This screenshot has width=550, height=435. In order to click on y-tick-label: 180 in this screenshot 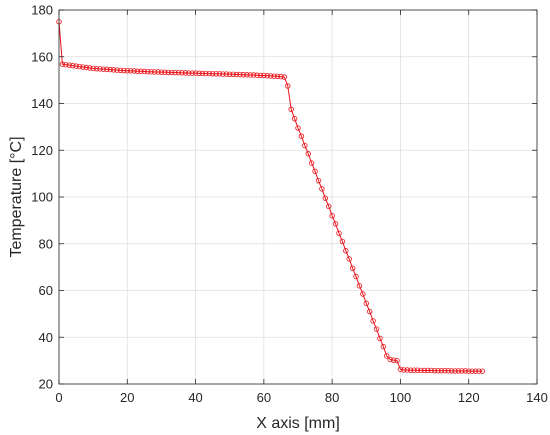, I will do `click(42, 10)`.